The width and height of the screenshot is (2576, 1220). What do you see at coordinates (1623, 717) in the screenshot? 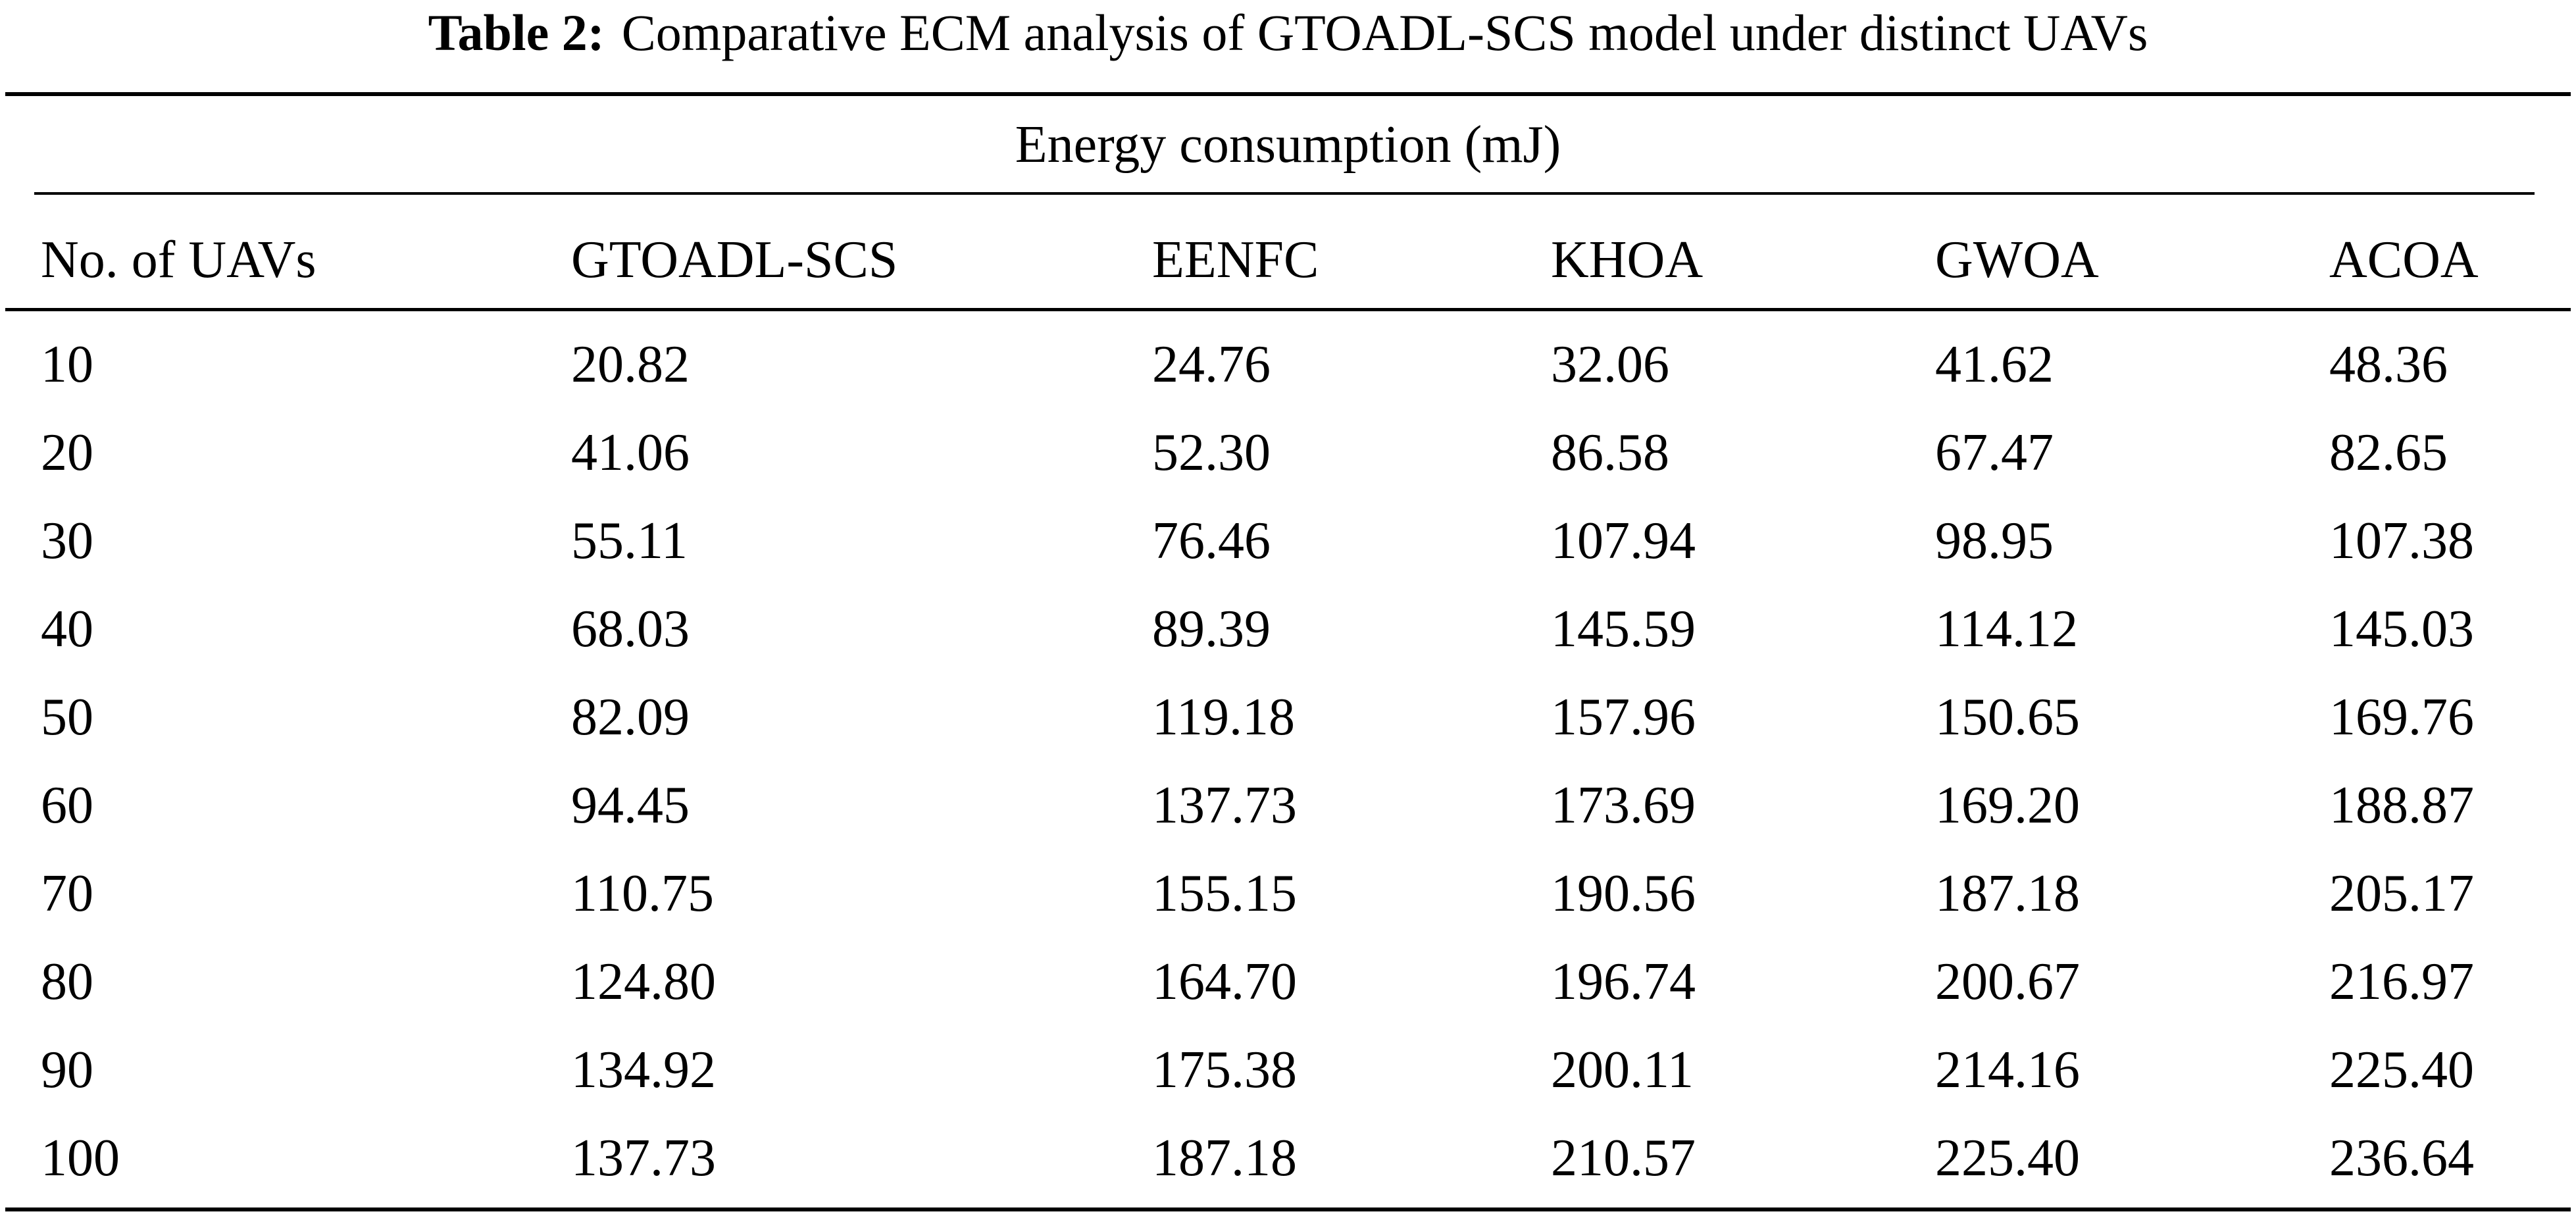
I see `table-cell: 157.96` at bounding box center [1623, 717].